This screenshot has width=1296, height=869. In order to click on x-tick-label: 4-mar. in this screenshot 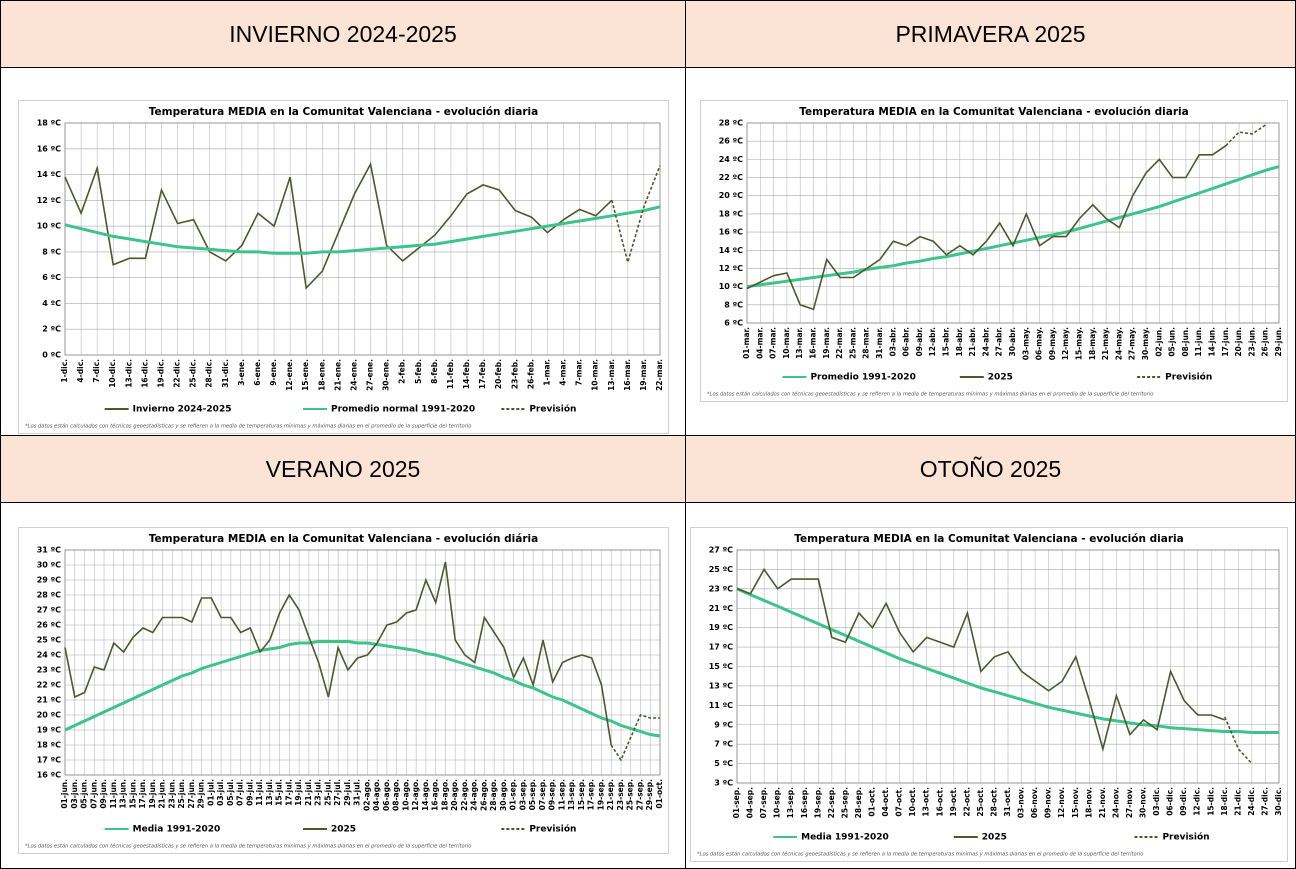, I will do `click(563, 372)`.